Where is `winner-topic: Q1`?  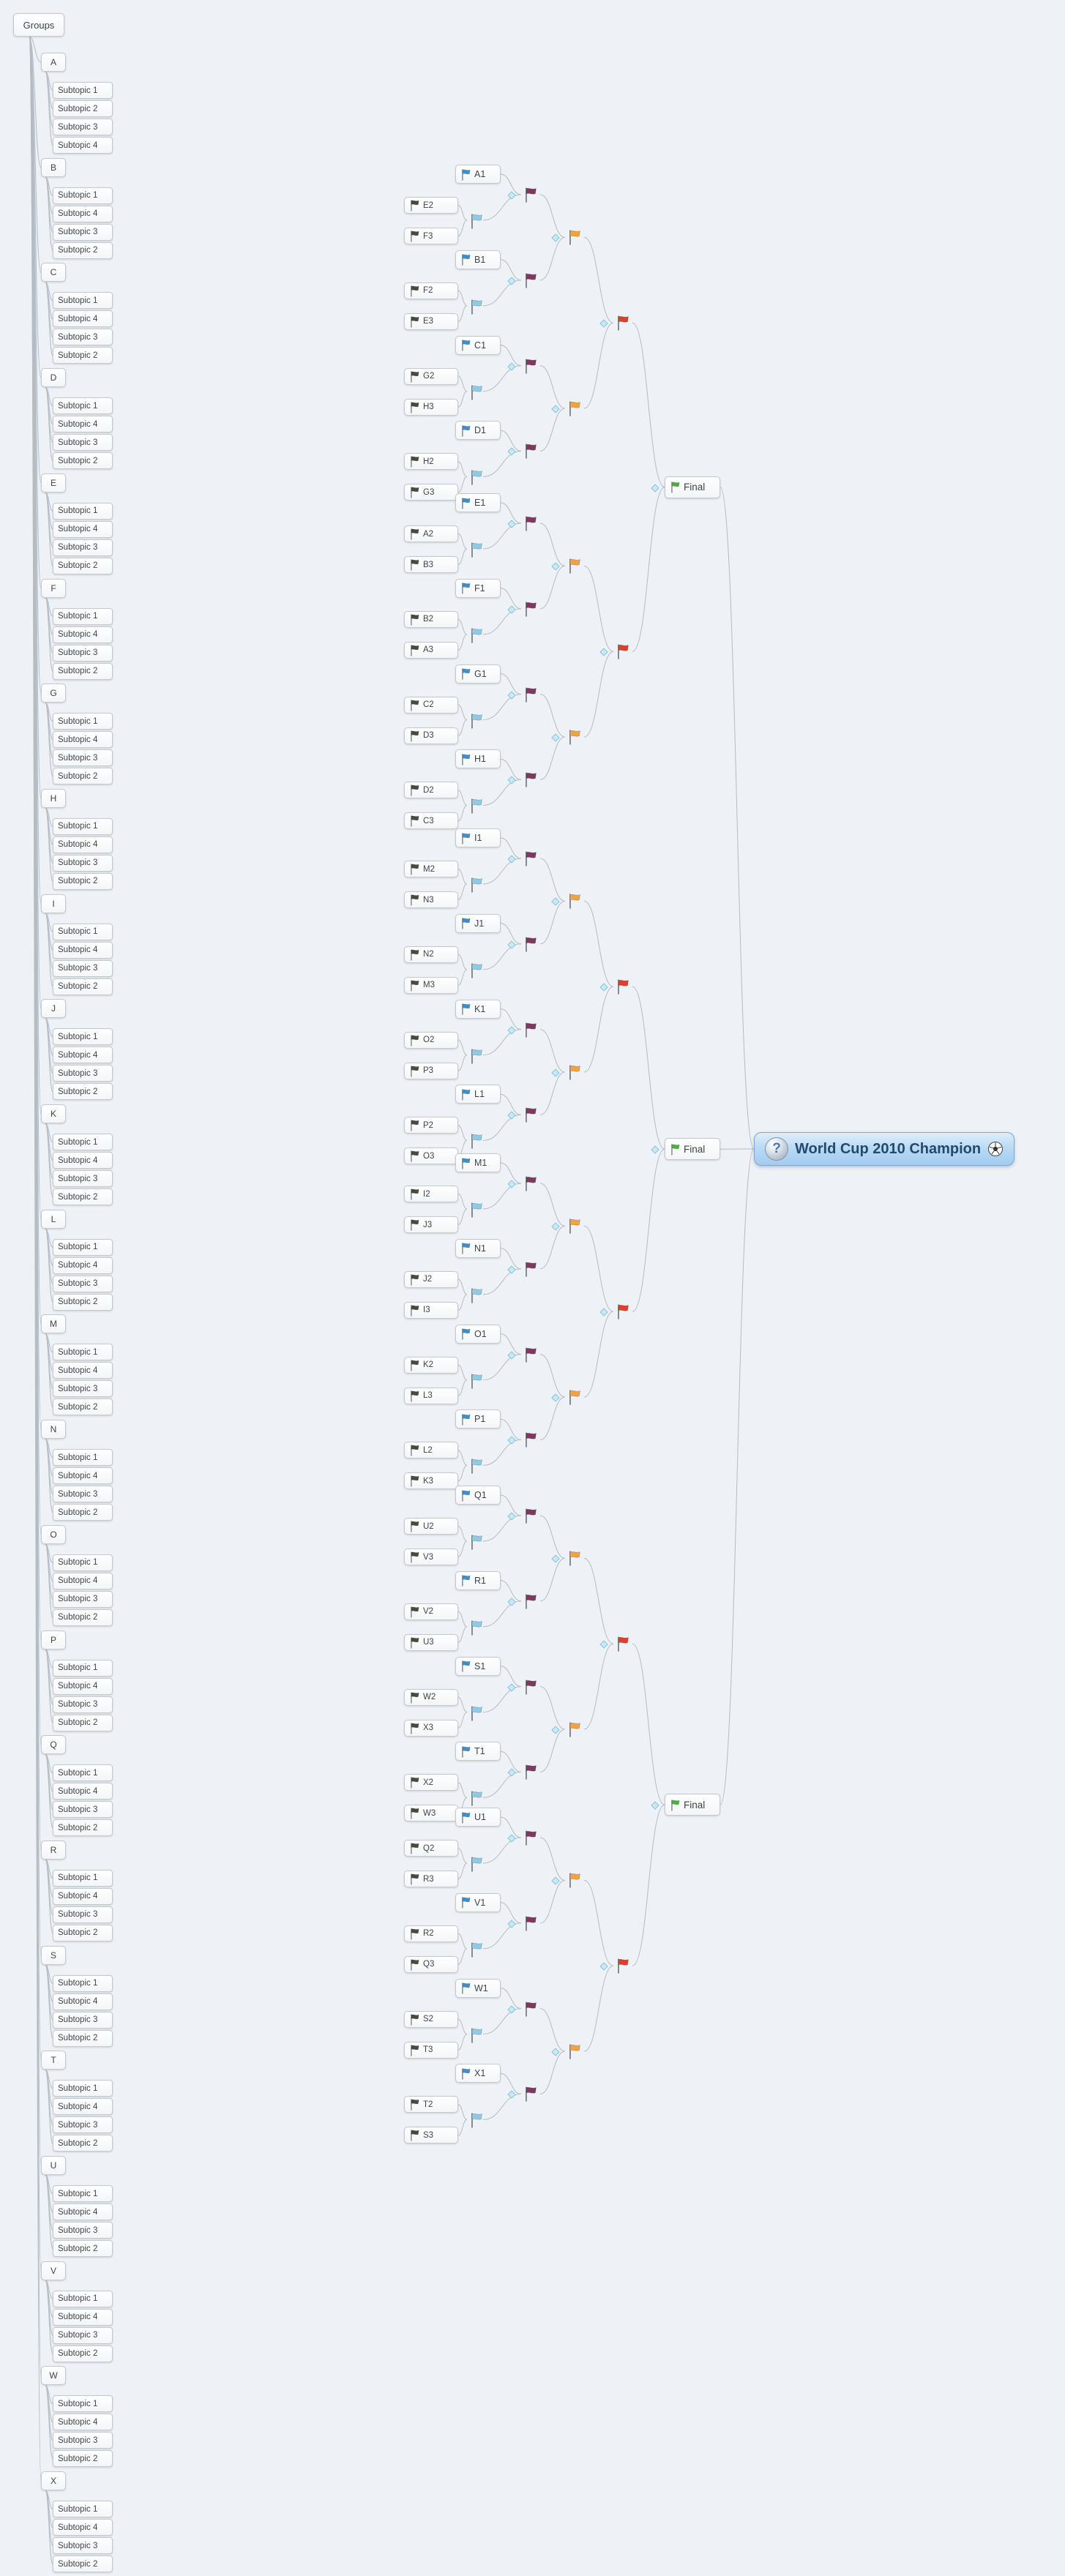 winner-topic: Q1 is located at coordinates (478, 1495).